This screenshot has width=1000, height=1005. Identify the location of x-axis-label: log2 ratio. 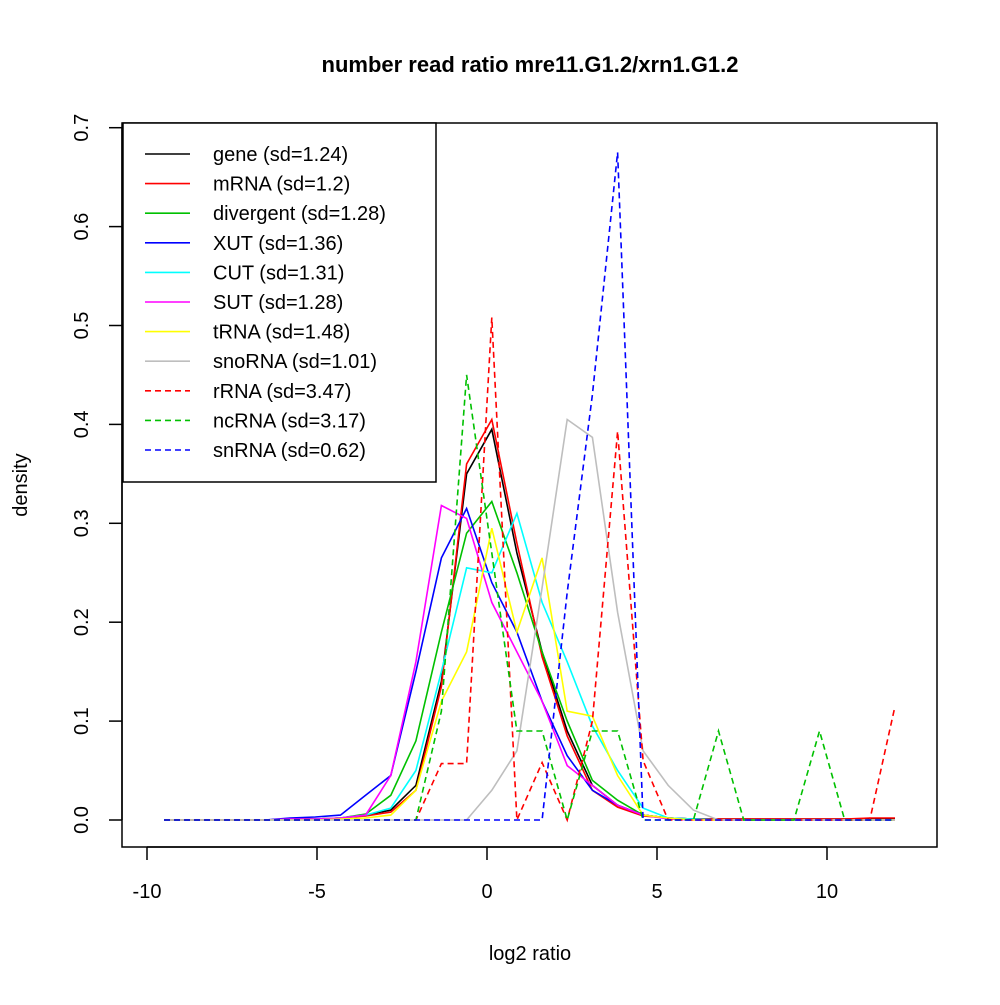
(530, 954).